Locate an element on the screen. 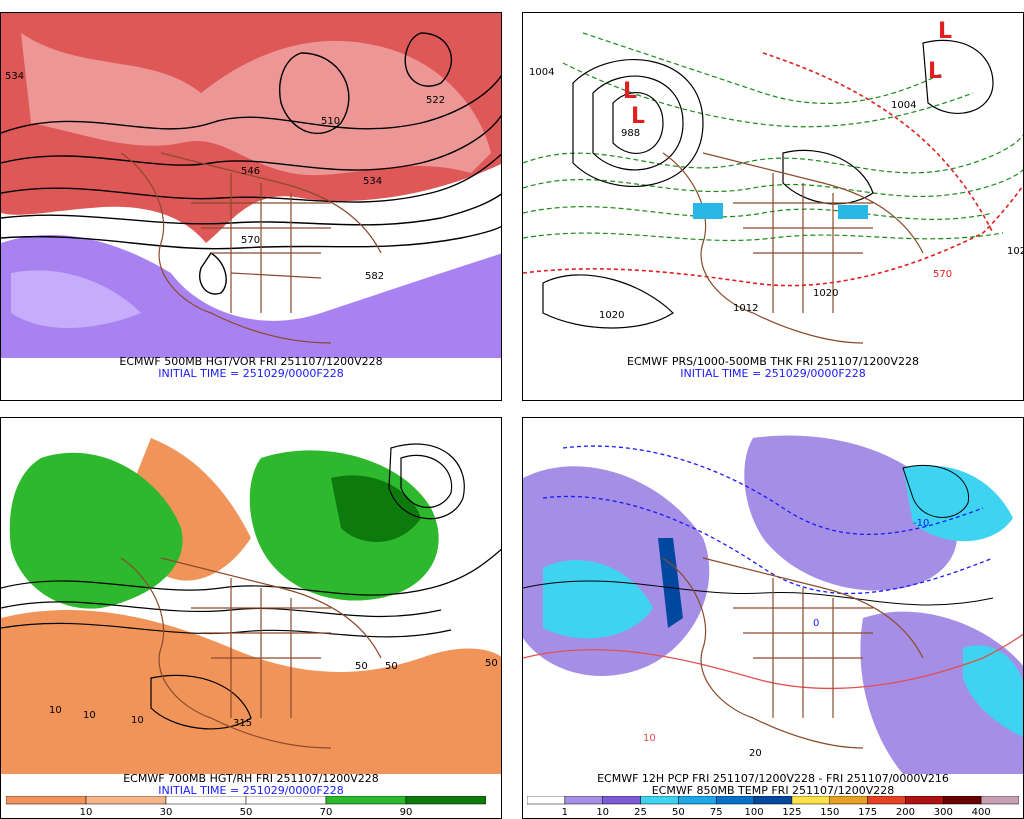 The height and width of the screenshot is (819, 1024). precip-colorbar-tick-label: 200 is located at coordinates (905, 812).